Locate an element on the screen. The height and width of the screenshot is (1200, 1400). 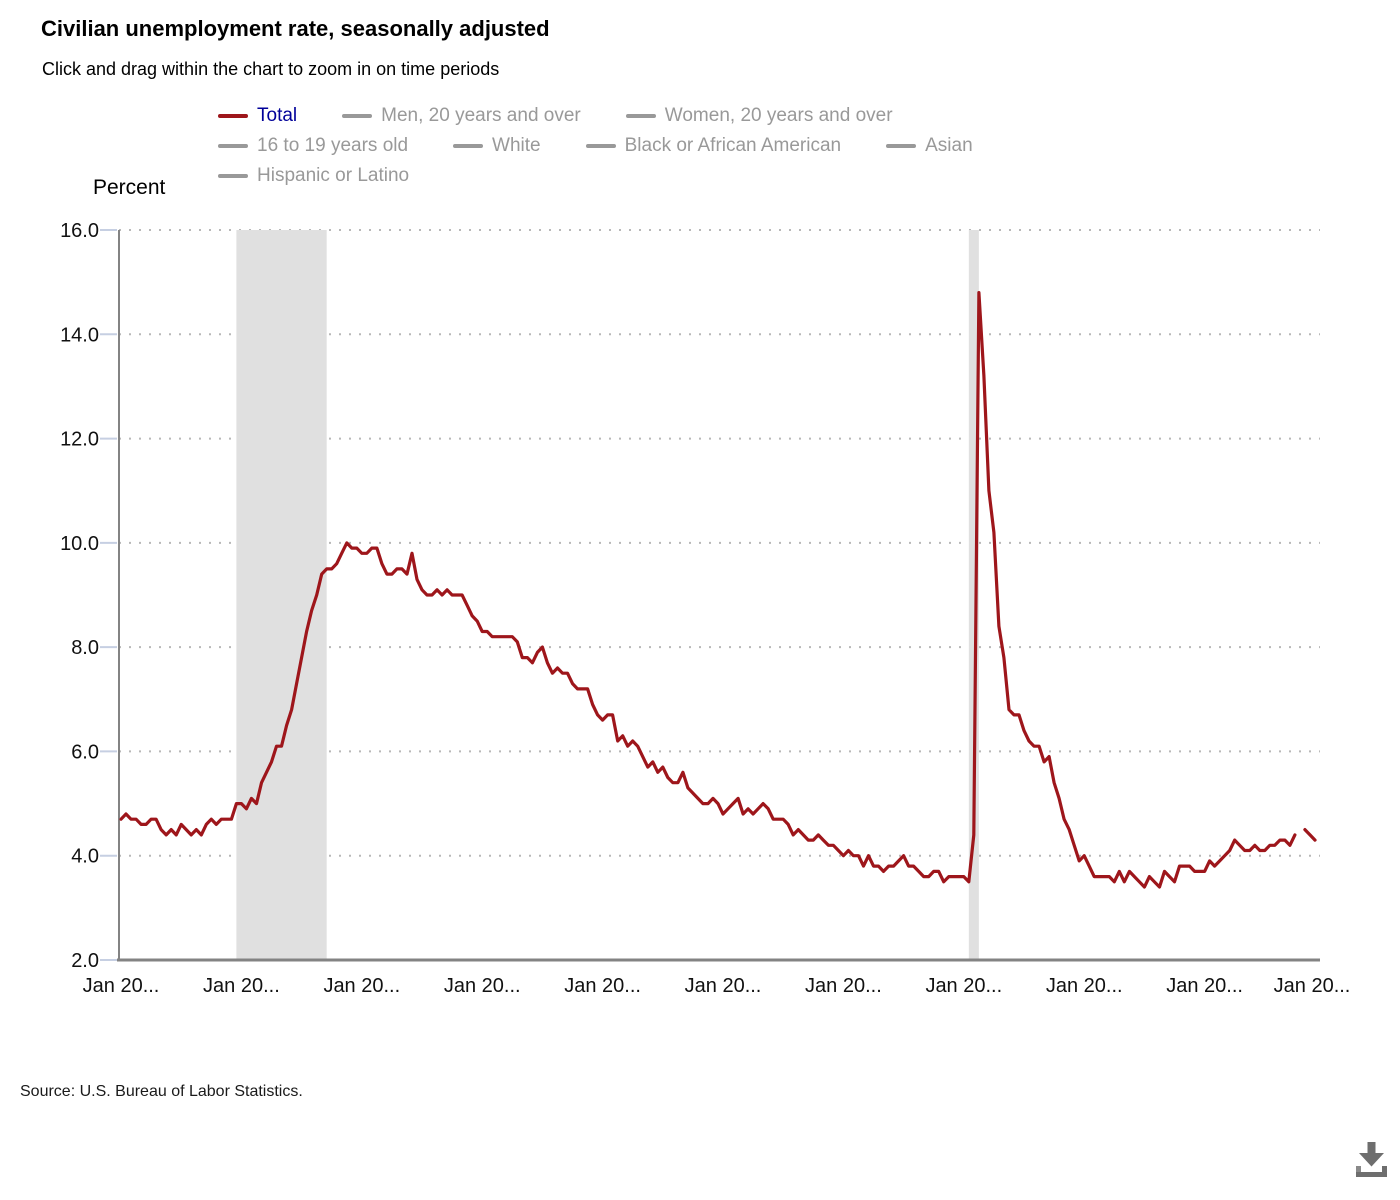
y-axis: 16.0 14.0 12.0 10.0 8.0 6.0 4.0 2.0 is located at coordinates (79, 596).